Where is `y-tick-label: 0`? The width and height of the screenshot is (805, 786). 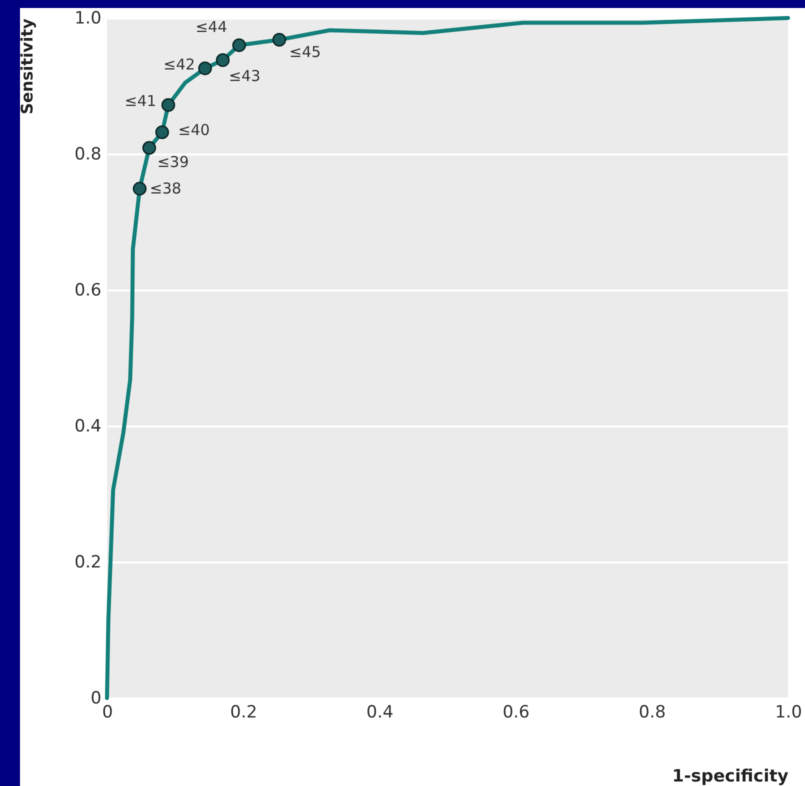
y-tick-label: 0 is located at coordinates (96, 698).